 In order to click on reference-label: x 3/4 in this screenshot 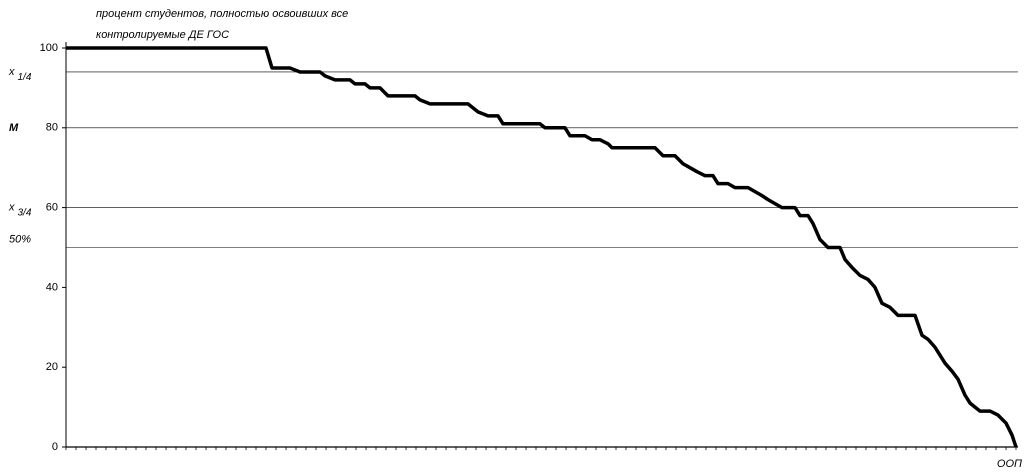, I will do `click(20, 210)`.